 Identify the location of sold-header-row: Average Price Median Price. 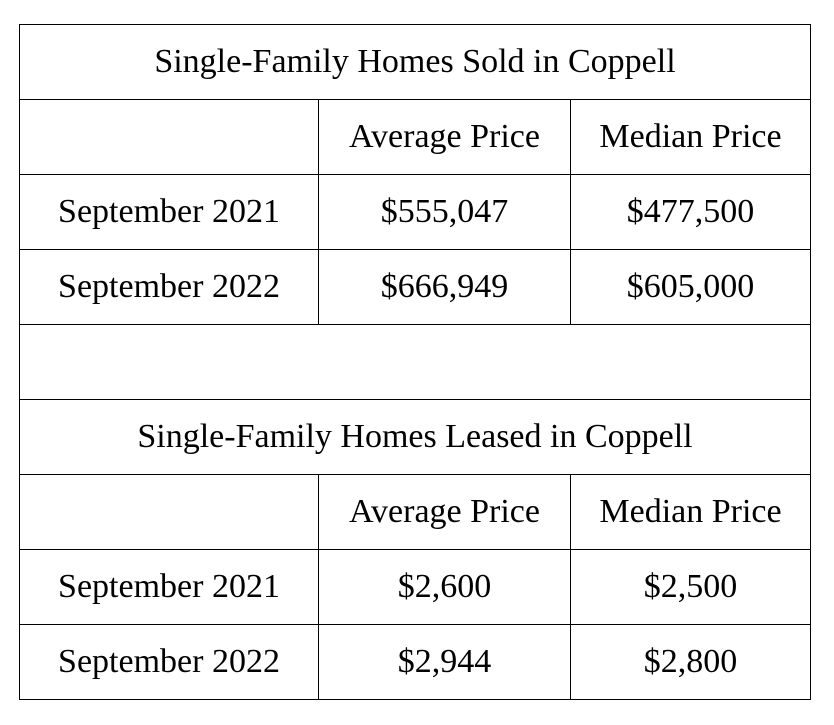
(415, 137).